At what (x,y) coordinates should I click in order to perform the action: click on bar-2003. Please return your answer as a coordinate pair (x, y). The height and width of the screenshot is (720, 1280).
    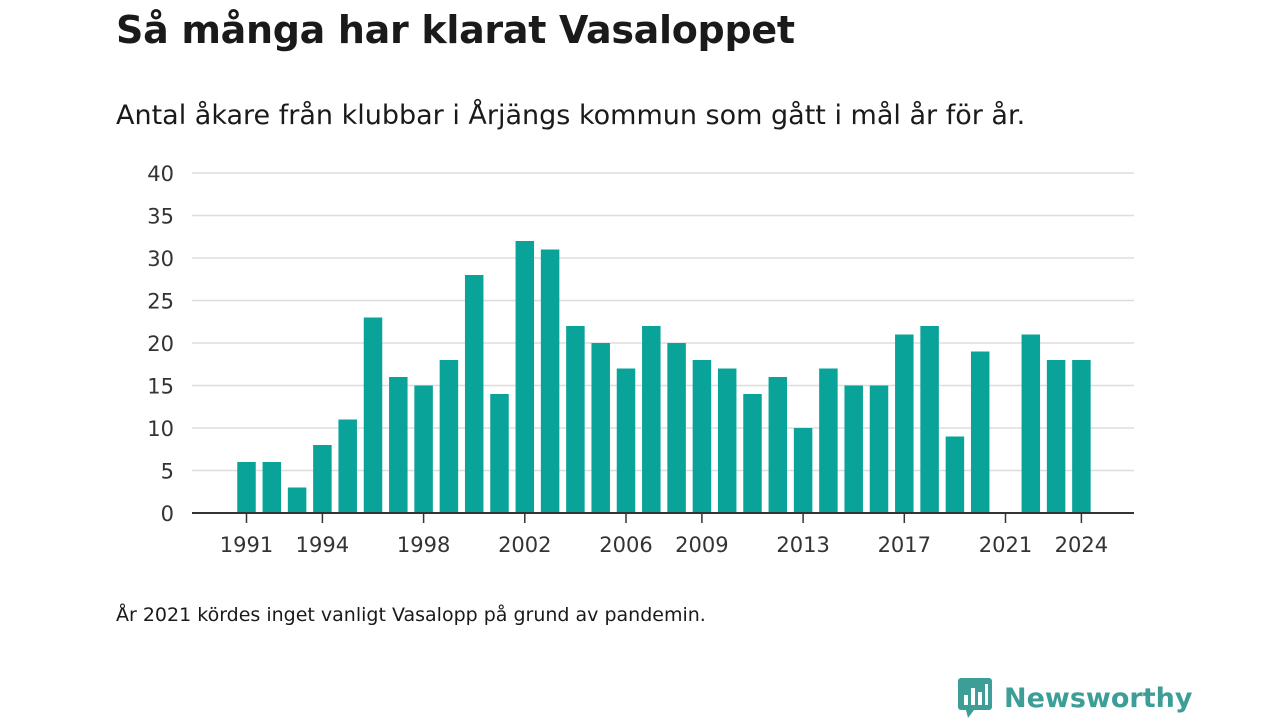
    Looking at the image, I should click on (550, 381).